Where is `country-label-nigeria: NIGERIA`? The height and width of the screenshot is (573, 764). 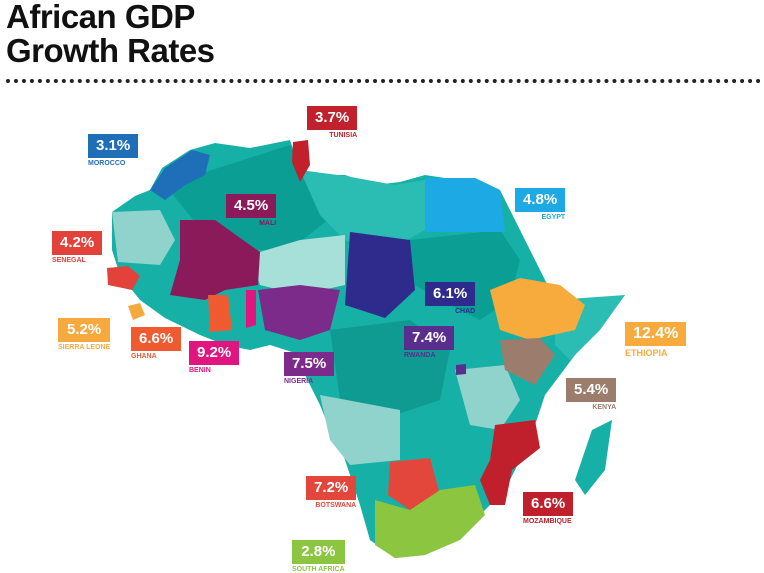
country-label-nigeria: NIGERIA is located at coordinates (299, 381).